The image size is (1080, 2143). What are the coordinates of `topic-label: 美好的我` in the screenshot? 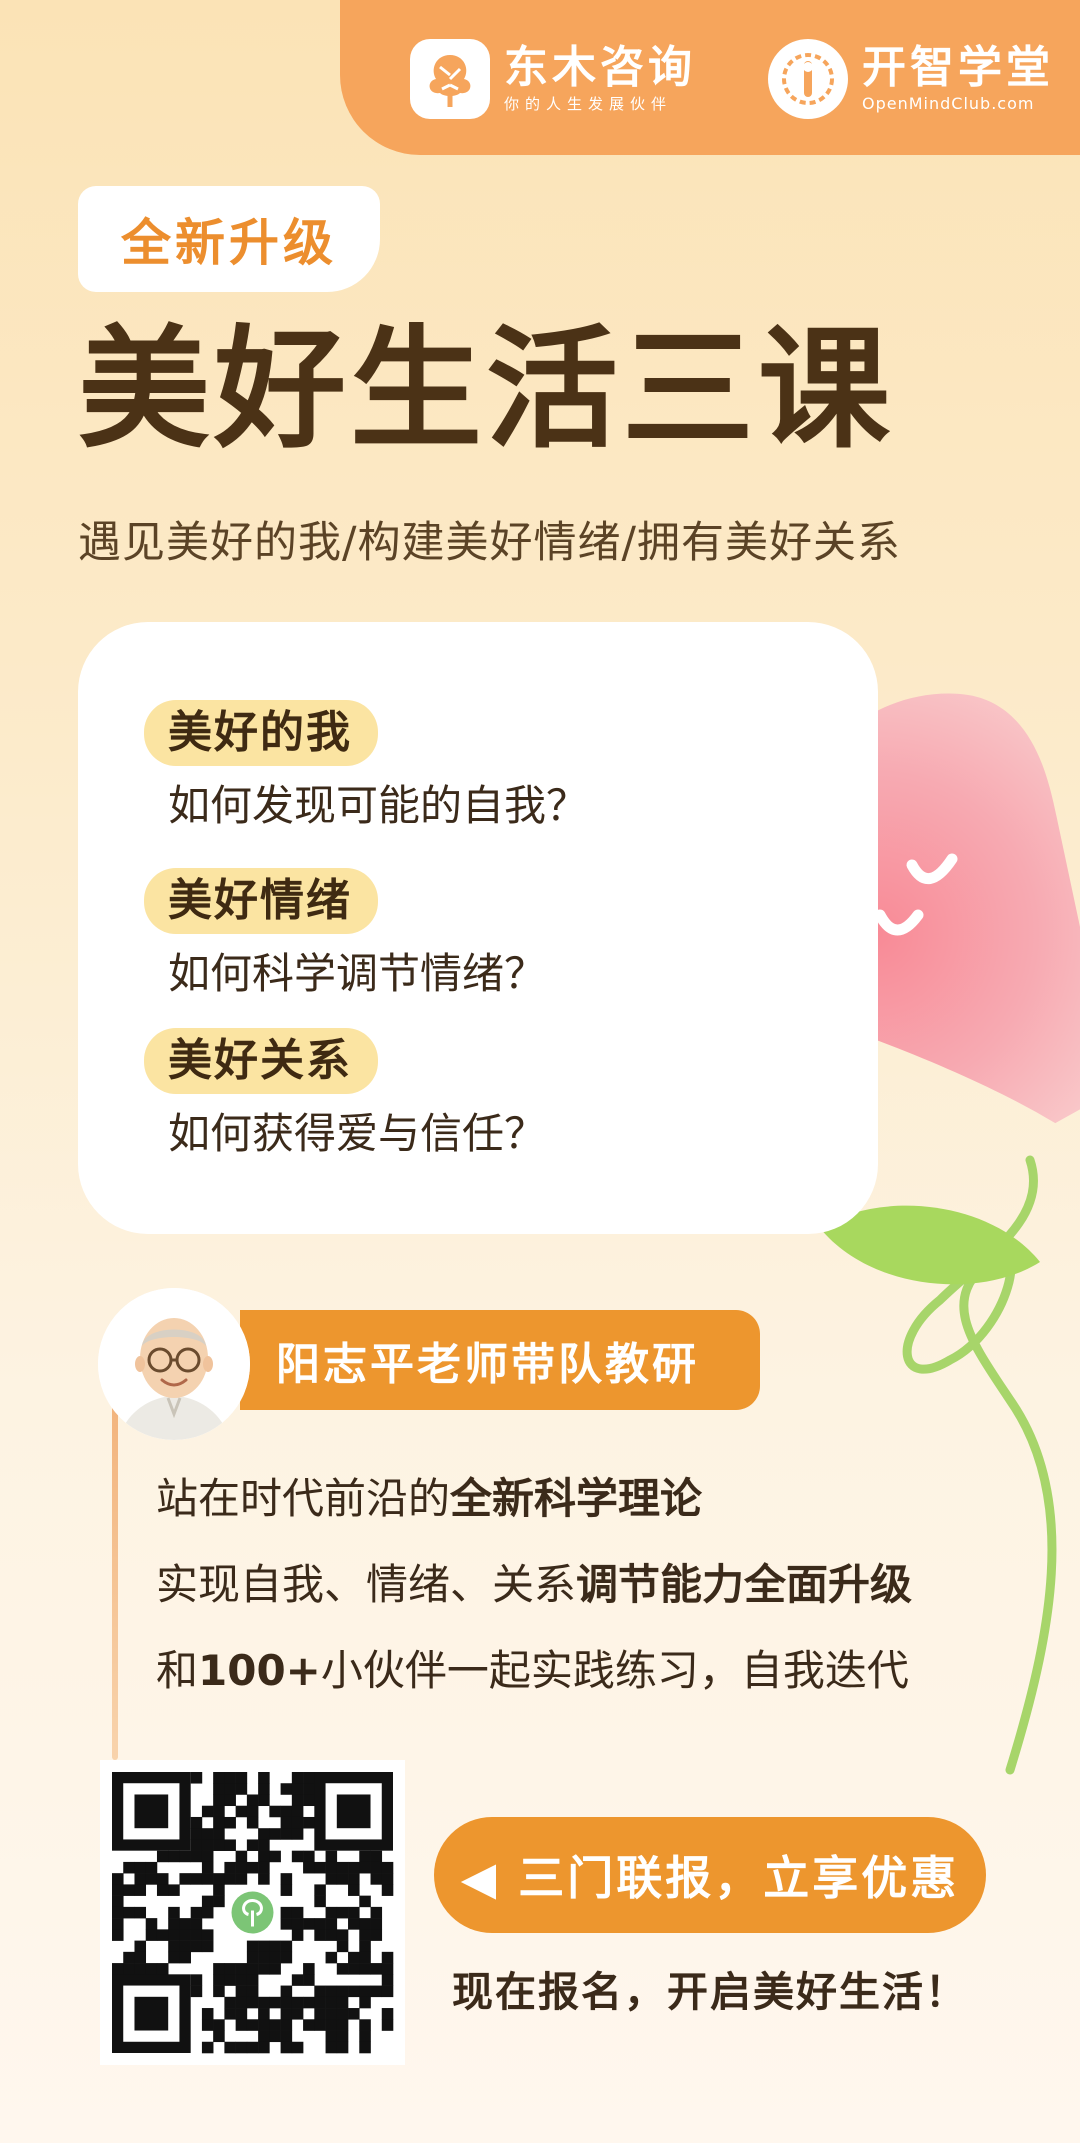 It's located at (261, 733).